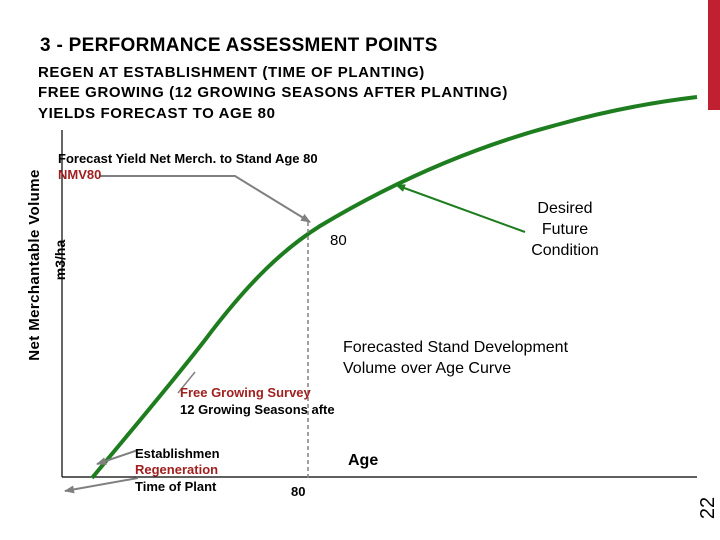 The height and width of the screenshot is (540, 720). I want to click on stand-development-line-1: Forecasted Stand Development, so click(456, 347).